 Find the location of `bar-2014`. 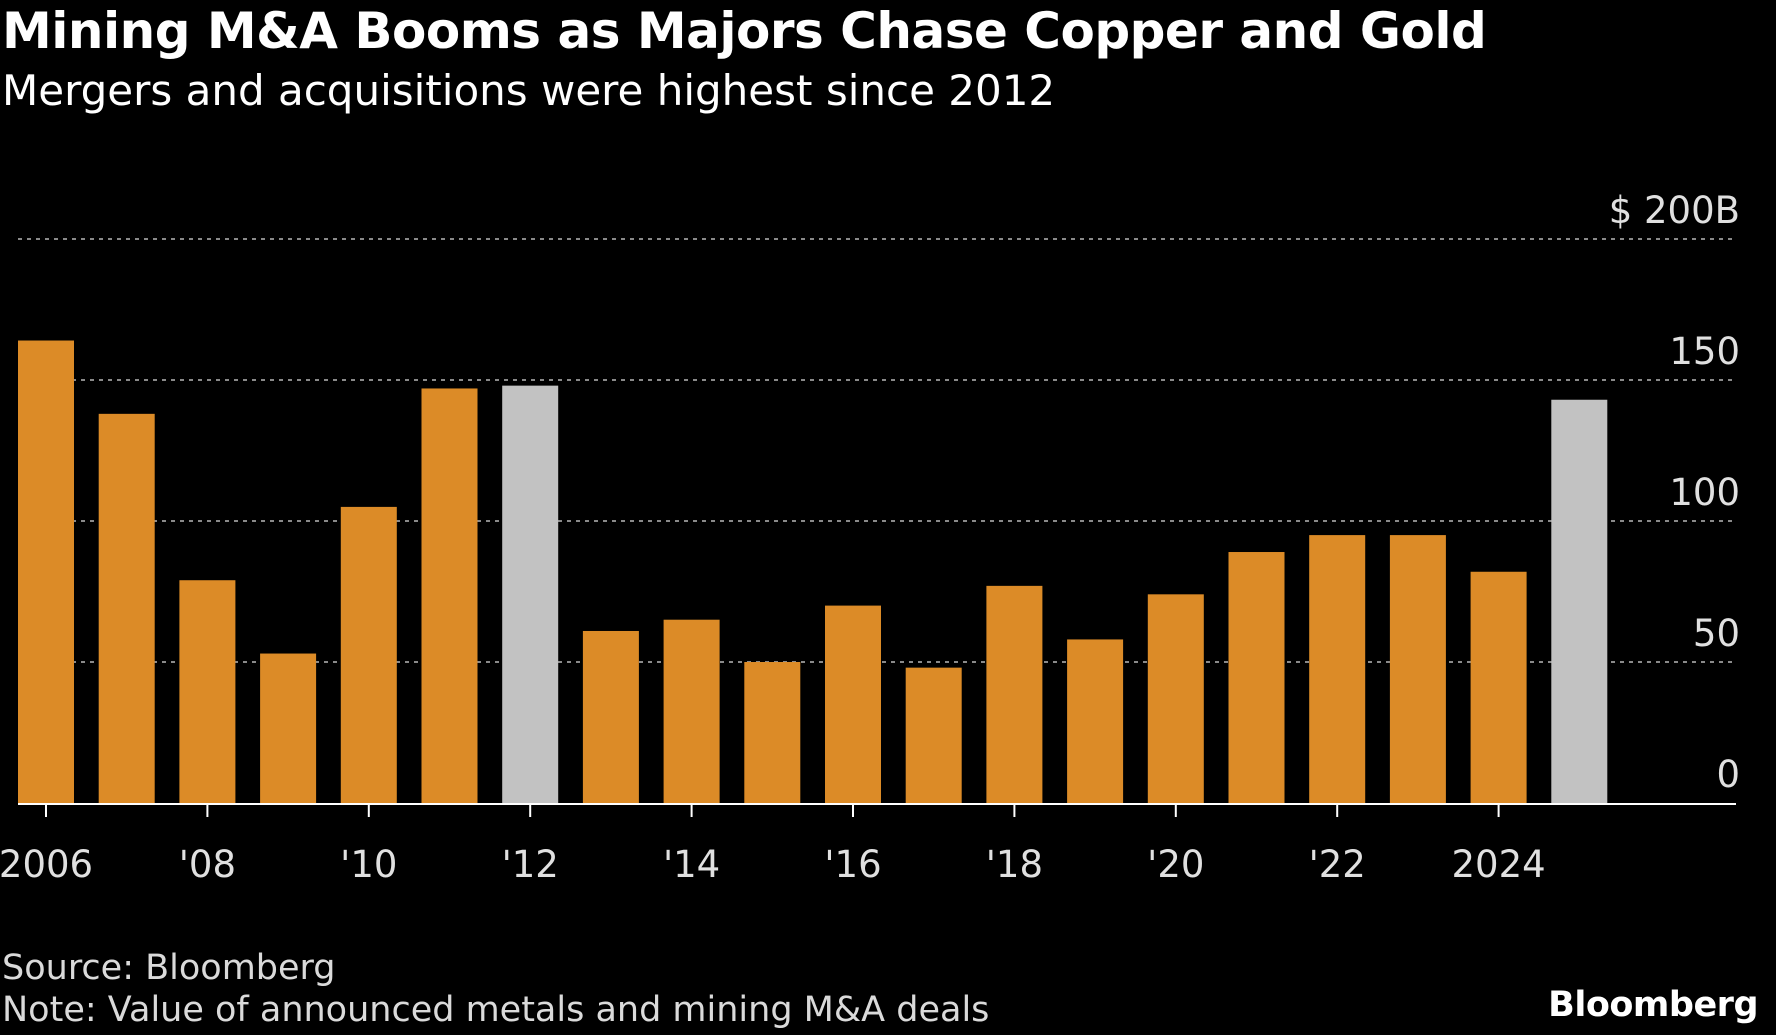

bar-2014 is located at coordinates (691, 711).